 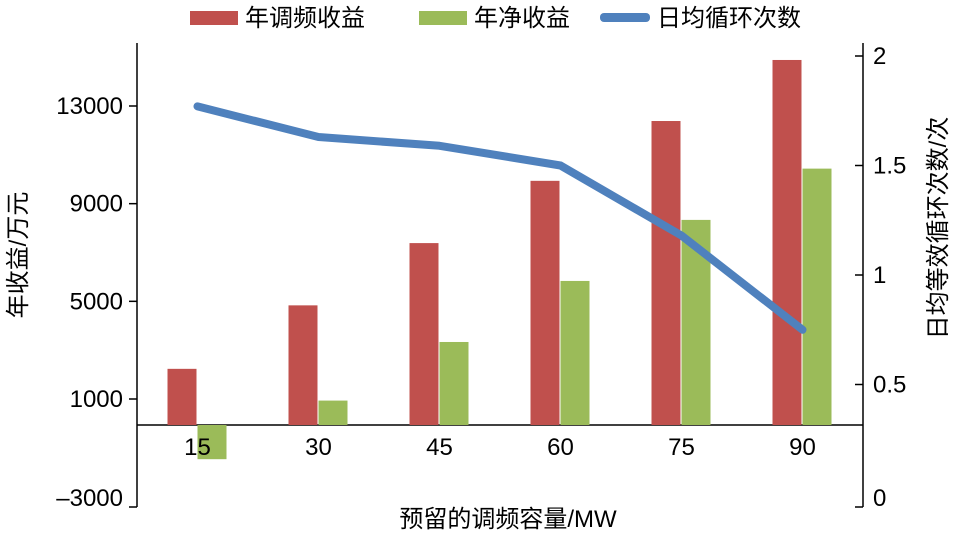 I want to click on left-axis-ticks: 1000 5000 9000 13000 –3000, so click(x=96, y=302).